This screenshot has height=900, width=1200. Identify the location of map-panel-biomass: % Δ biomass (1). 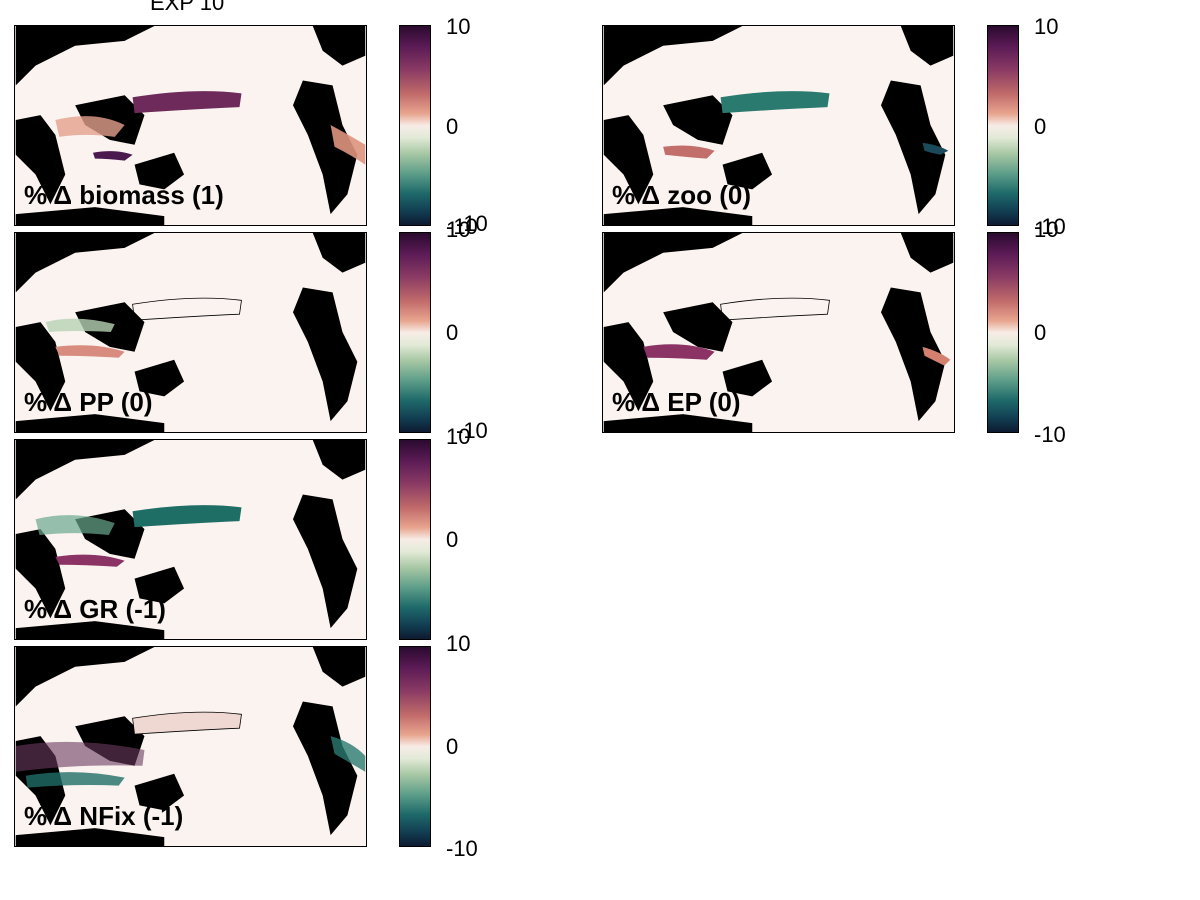
(190, 125).